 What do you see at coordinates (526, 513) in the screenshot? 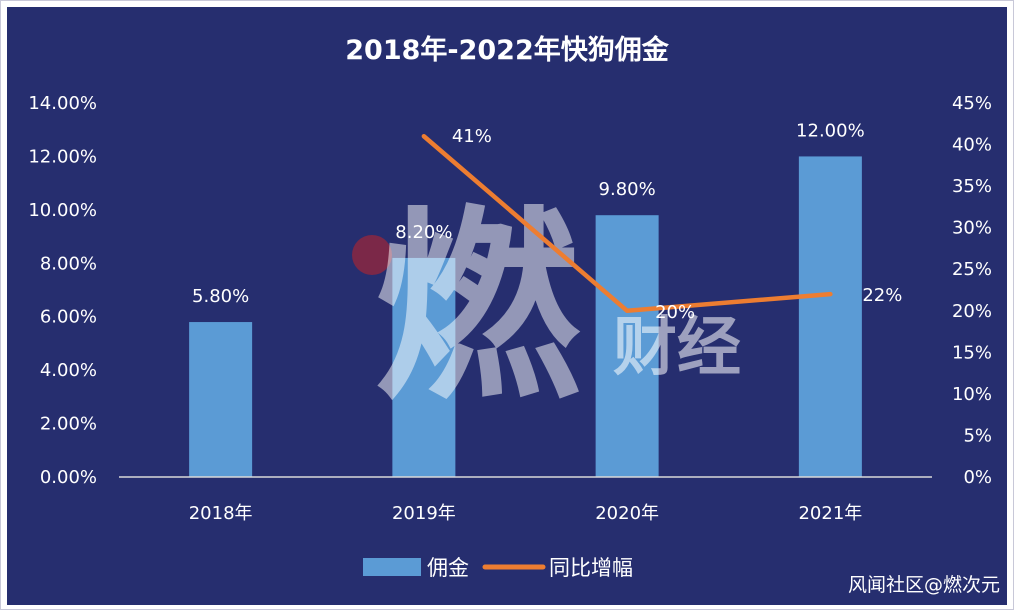
I see `x-axis-ticks: 2018年 2019年 2020年 2021年` at bounding box center [526, 513].